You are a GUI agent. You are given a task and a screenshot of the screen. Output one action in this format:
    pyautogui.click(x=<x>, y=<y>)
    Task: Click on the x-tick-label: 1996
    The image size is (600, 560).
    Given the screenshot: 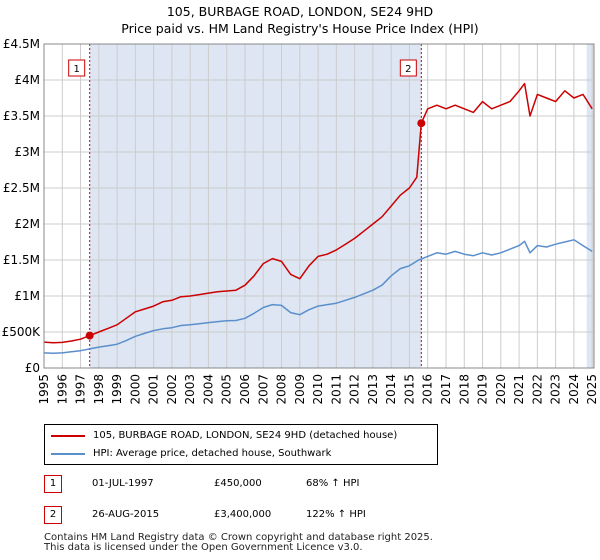 What is the action you would take?
    pyautogui.click(x=62, y=389)
    